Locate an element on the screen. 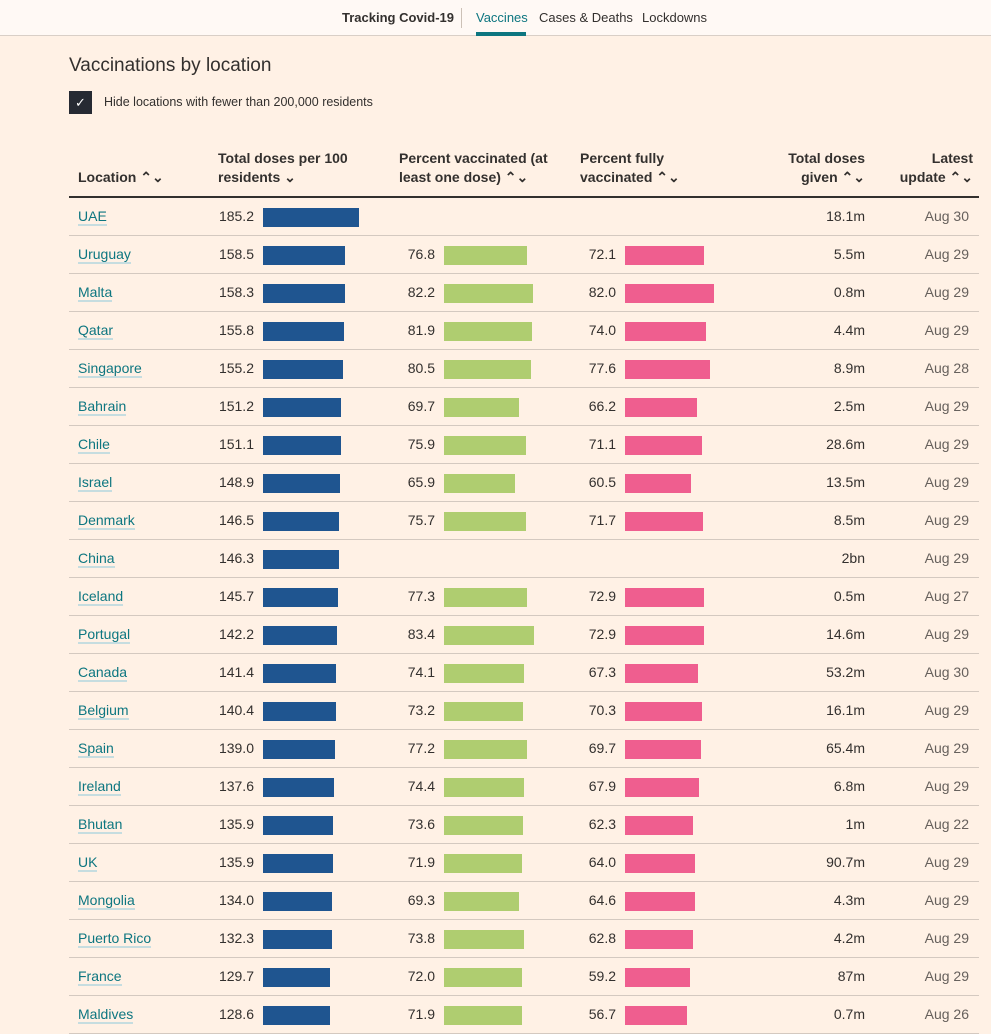 Image resolution: width=991 pixels, height=1034 pixels. total-doses-value: 4.4m is located at coordinates (849, 330).